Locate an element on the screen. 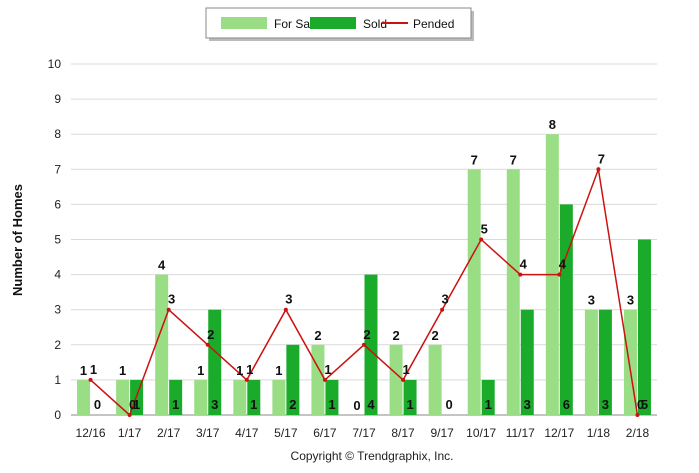 This screenshot has width=699, height=473. data-label-pended: 7 is located at coordinates (601, 158).